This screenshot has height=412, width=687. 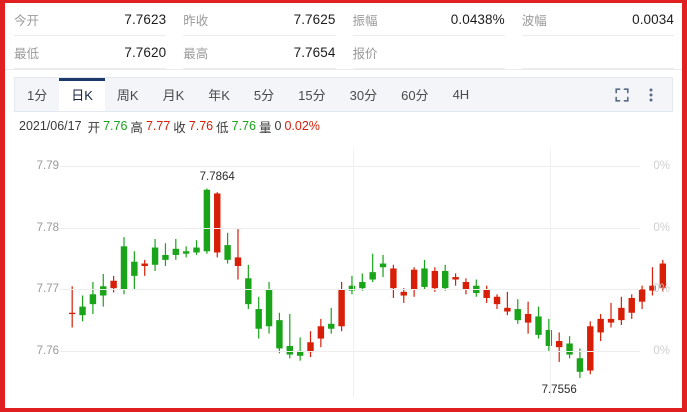 What do you see at coordinates (278, 126) in the screenshot?
I see `ohlc-value: 0` at bounding box center [278, 126].